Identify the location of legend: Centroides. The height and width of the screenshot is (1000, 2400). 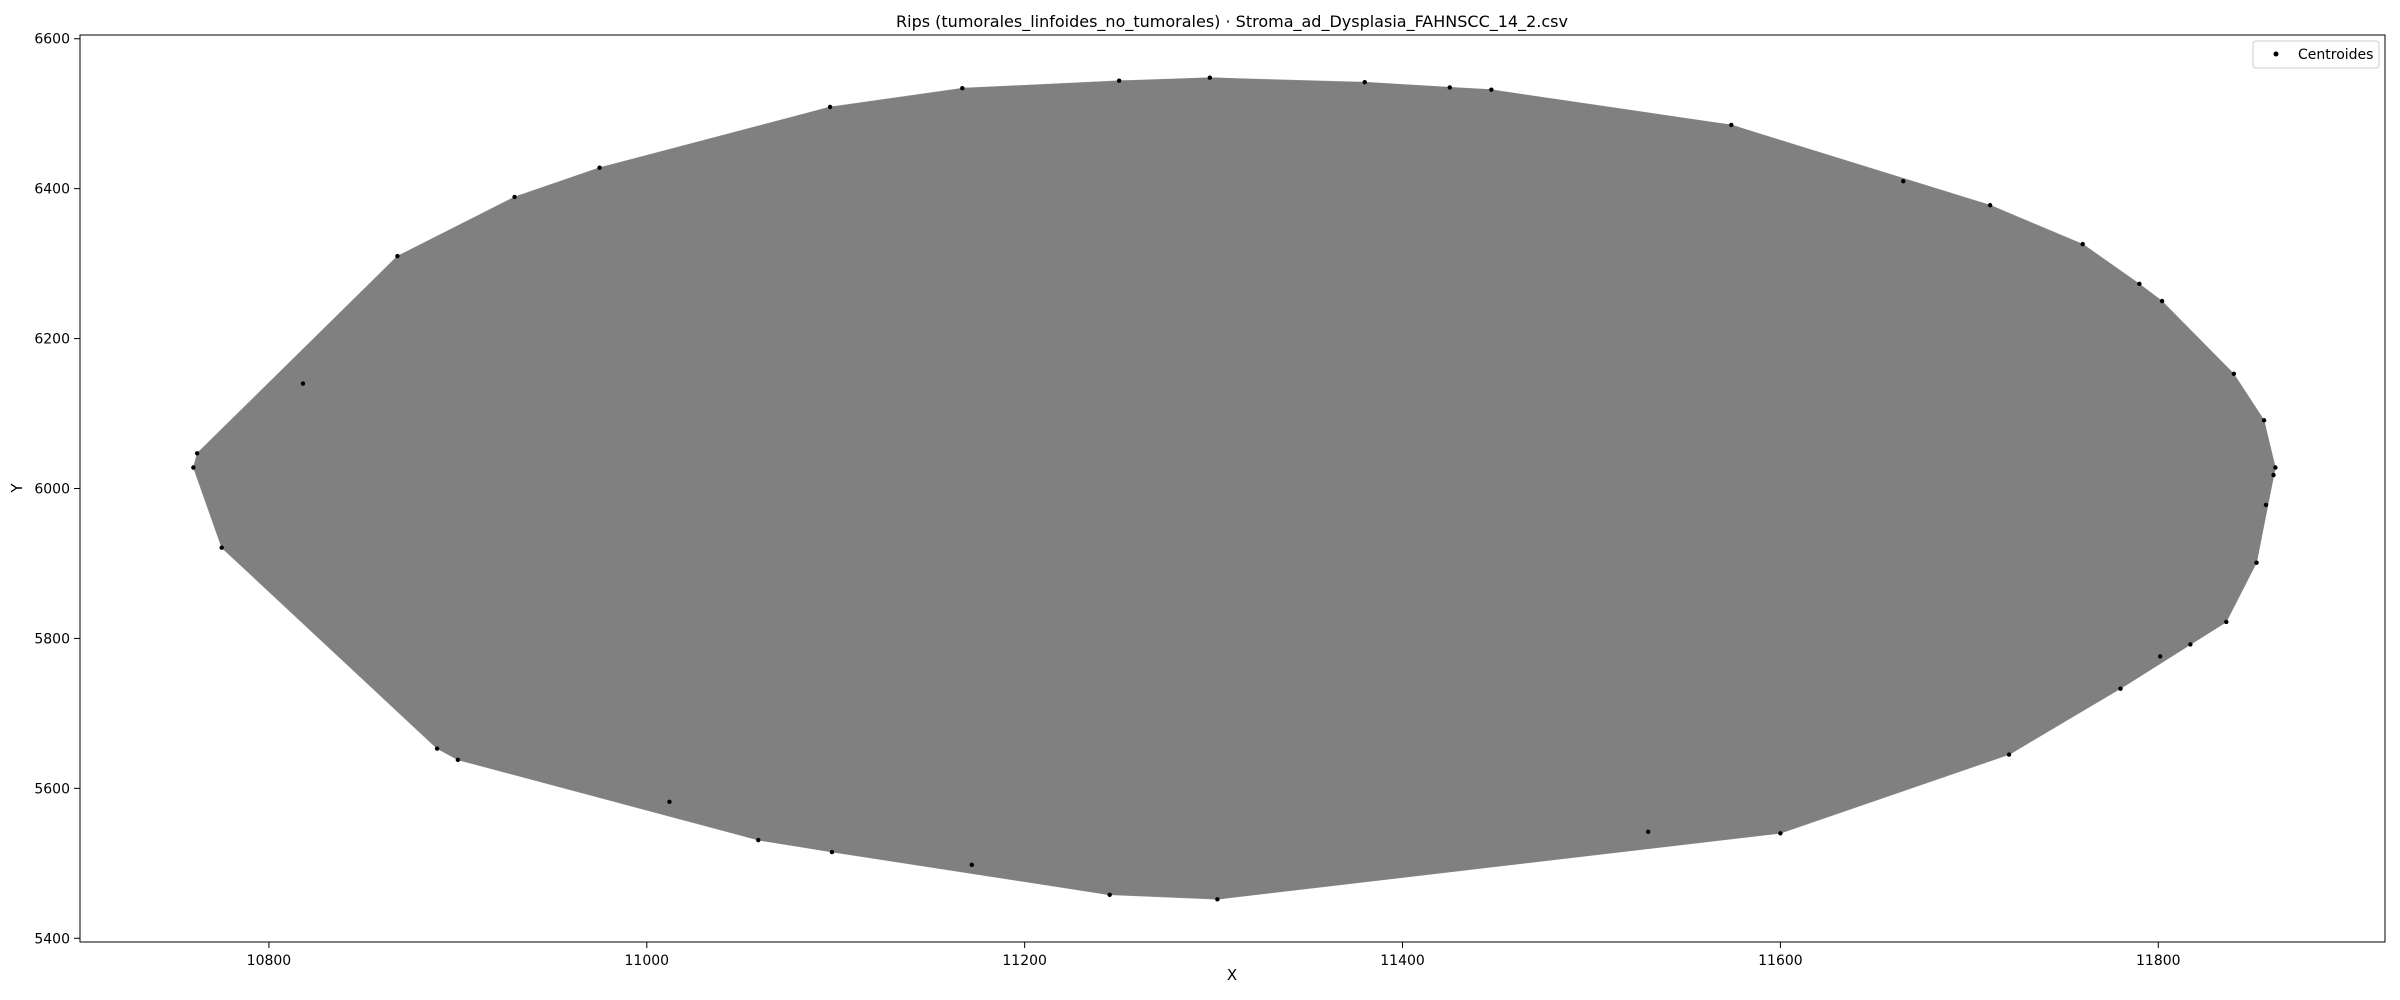
(2316, 54).